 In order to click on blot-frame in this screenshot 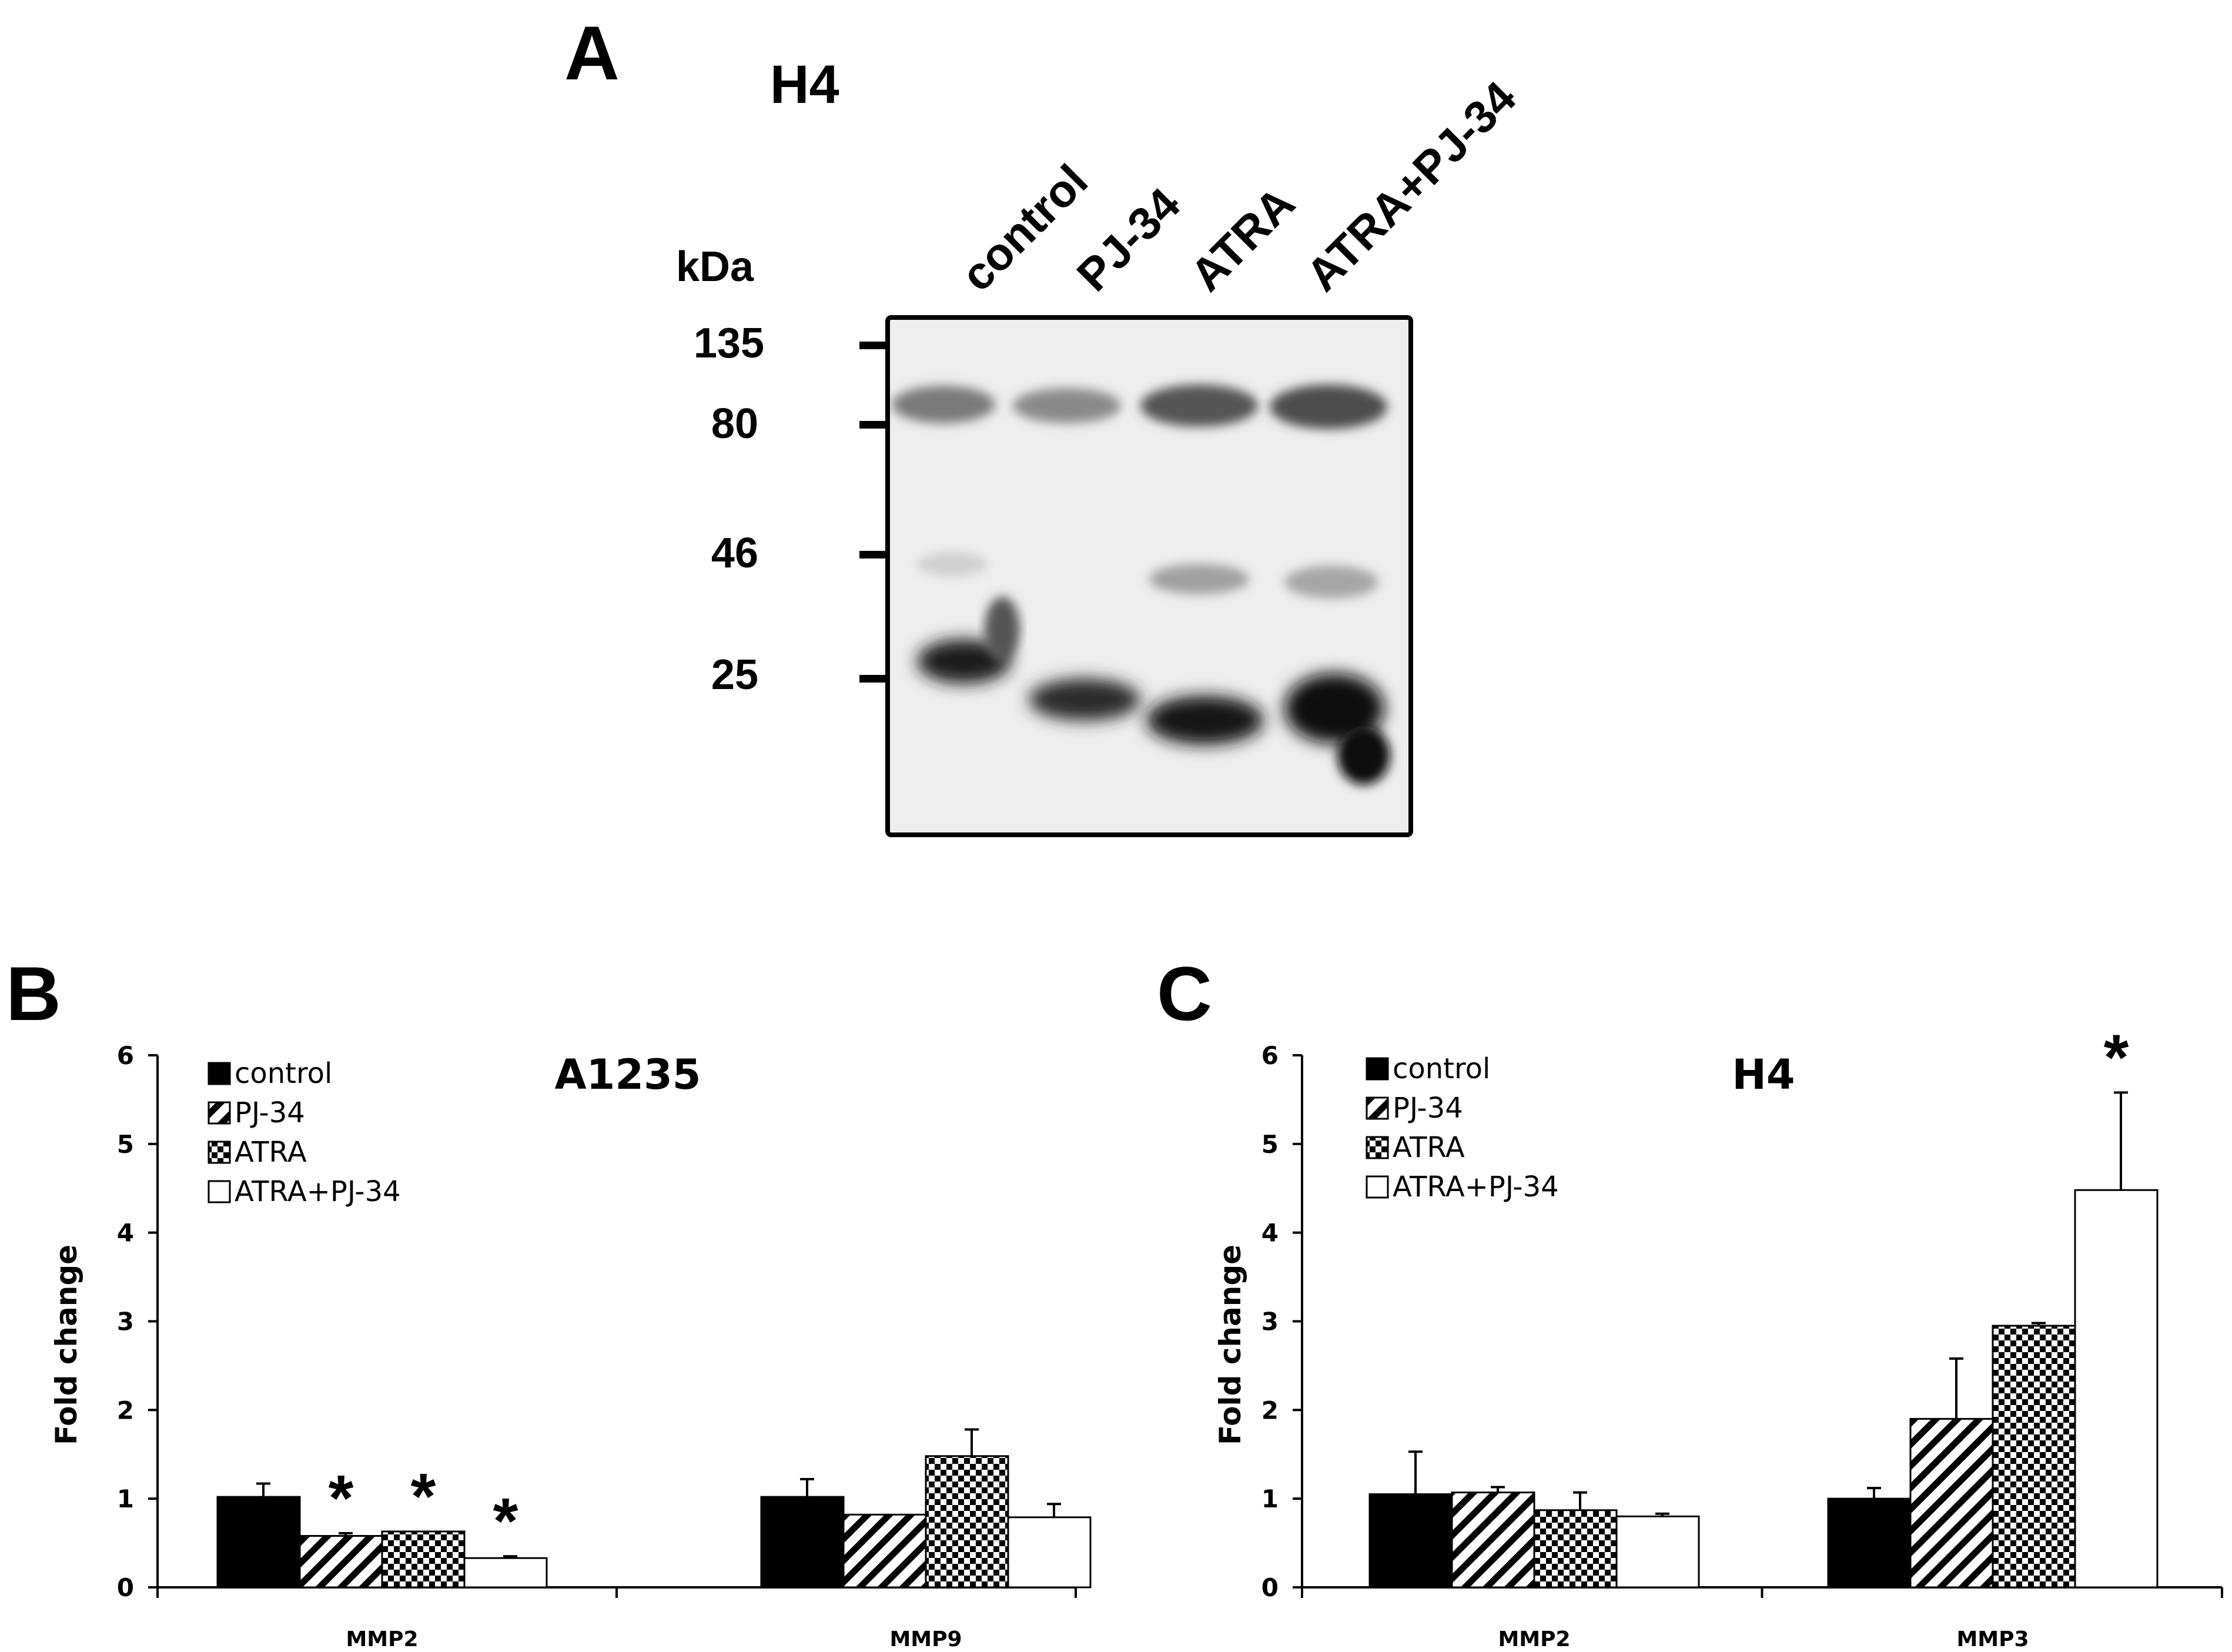, I will do `click(1149, 576)`.